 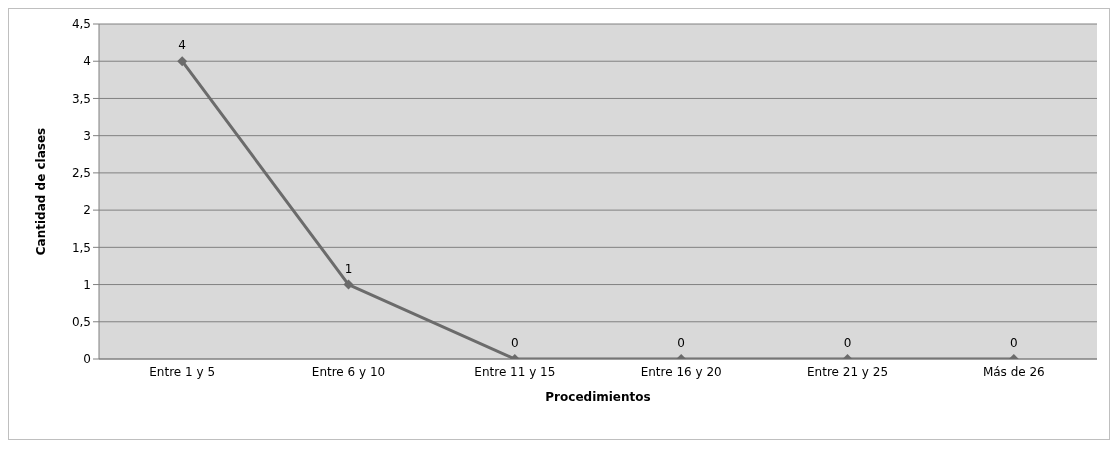 I want to click on x-tick-label: Entre 1 y 5, so click(x=182, y=371).